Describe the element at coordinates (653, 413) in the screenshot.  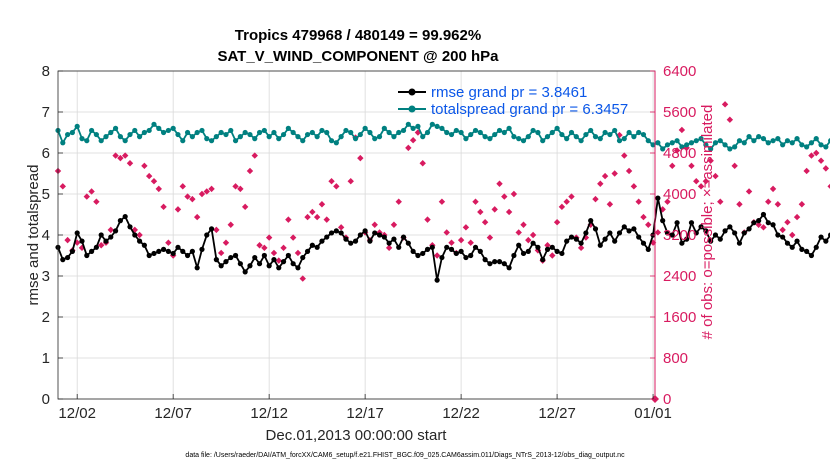
I see `x-tick-label-6: 01/01` at that location.